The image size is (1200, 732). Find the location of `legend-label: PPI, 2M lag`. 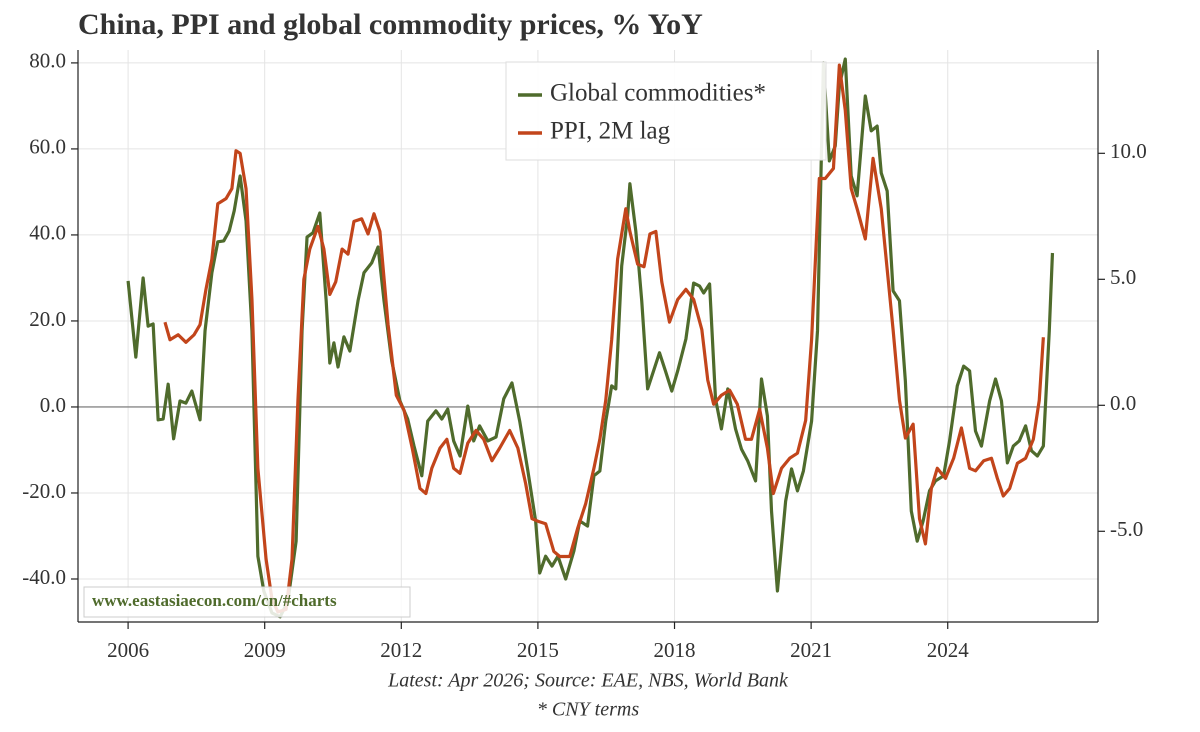

legend-label: PPI, 2M lag is located at coordinates (610, 131).